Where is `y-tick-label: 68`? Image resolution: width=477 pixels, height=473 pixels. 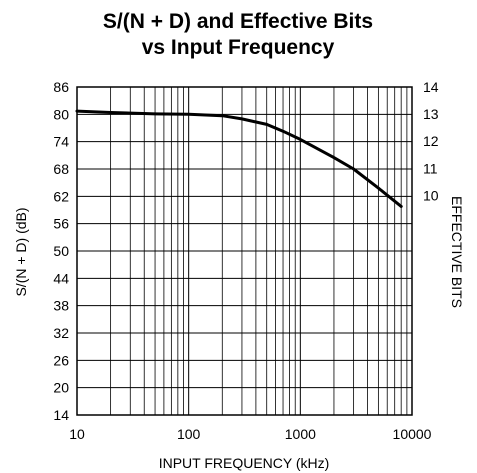 y-tick-label: 68 is located at coordinates (61, 169).